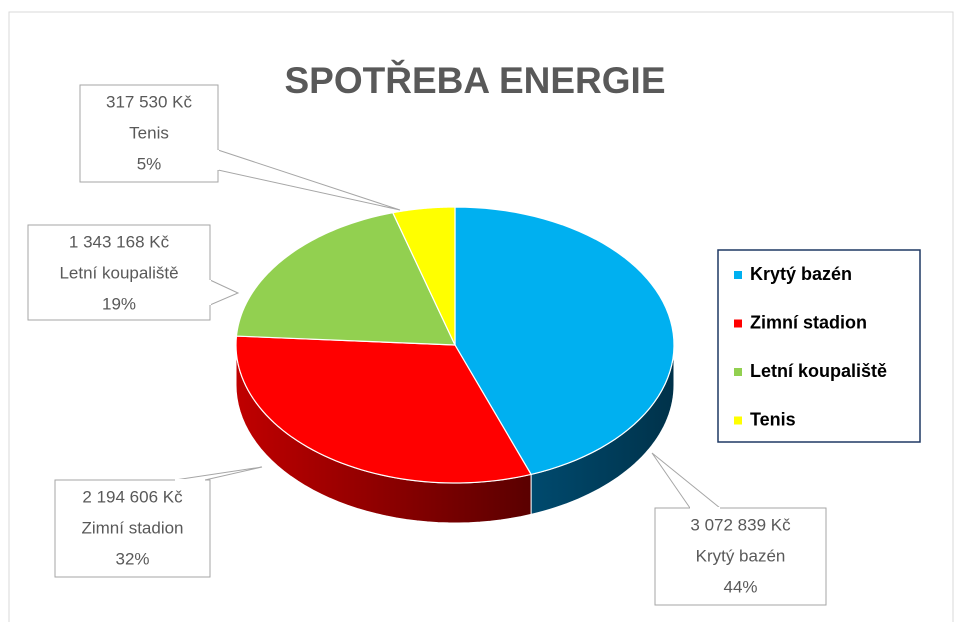  Describe the element at coordinates (819, 346) in the screenshot. I see `legend-box` at that location.